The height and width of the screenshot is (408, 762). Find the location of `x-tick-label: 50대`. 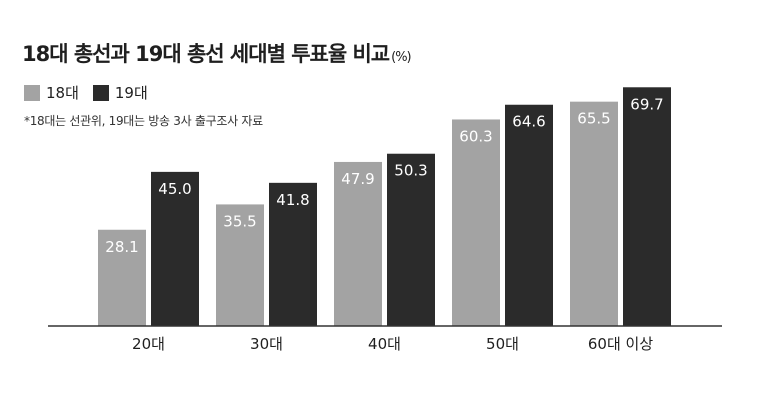

x-tick-label: 50대 is located at coordinates (502, 344).